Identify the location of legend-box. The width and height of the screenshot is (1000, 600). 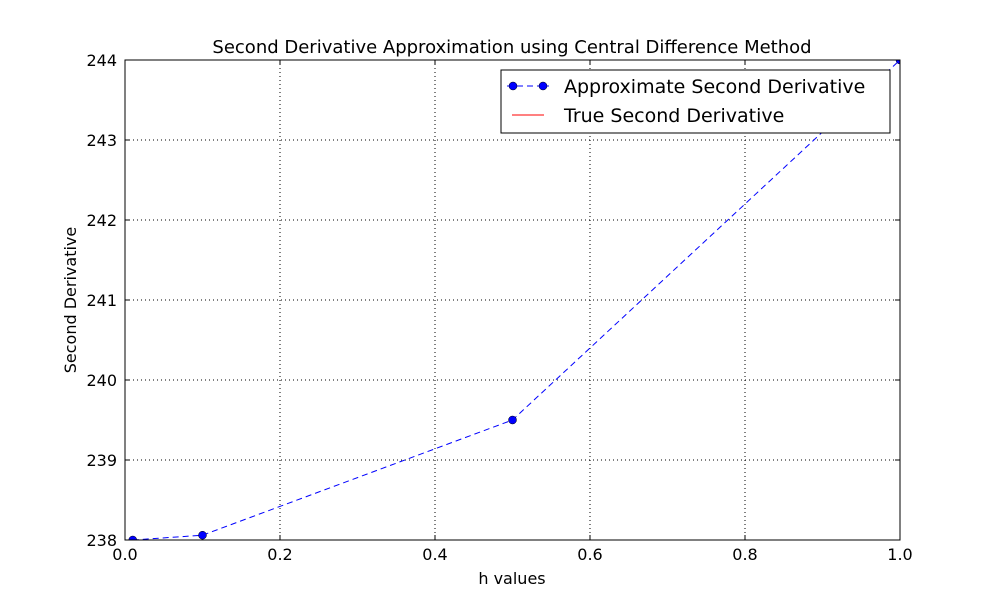
(695, 101).